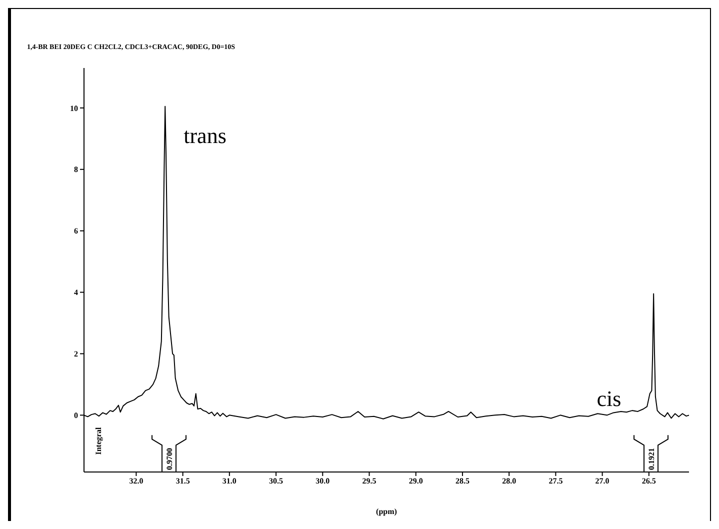  I want to click on x-tick-label: 30.0, so click(323, 481).